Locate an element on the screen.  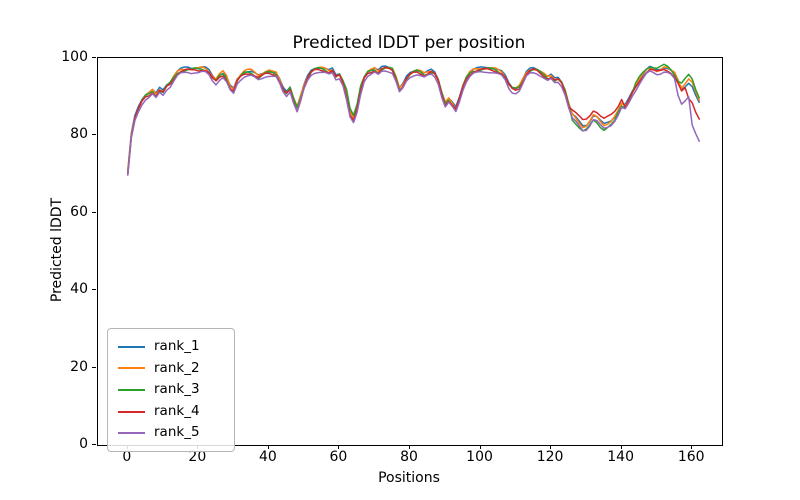
legend-item-rank_2: rank_2 is located at coordinates (171, 369).